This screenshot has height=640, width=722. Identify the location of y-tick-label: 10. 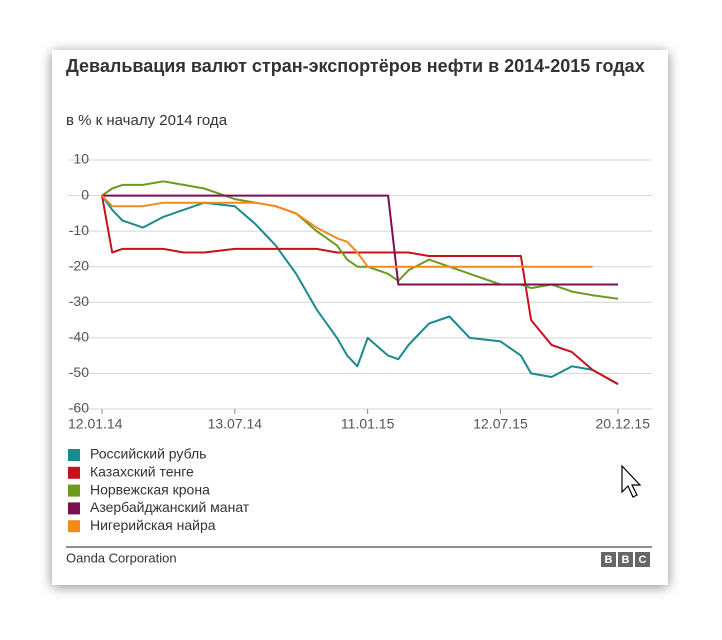
(81, 159).